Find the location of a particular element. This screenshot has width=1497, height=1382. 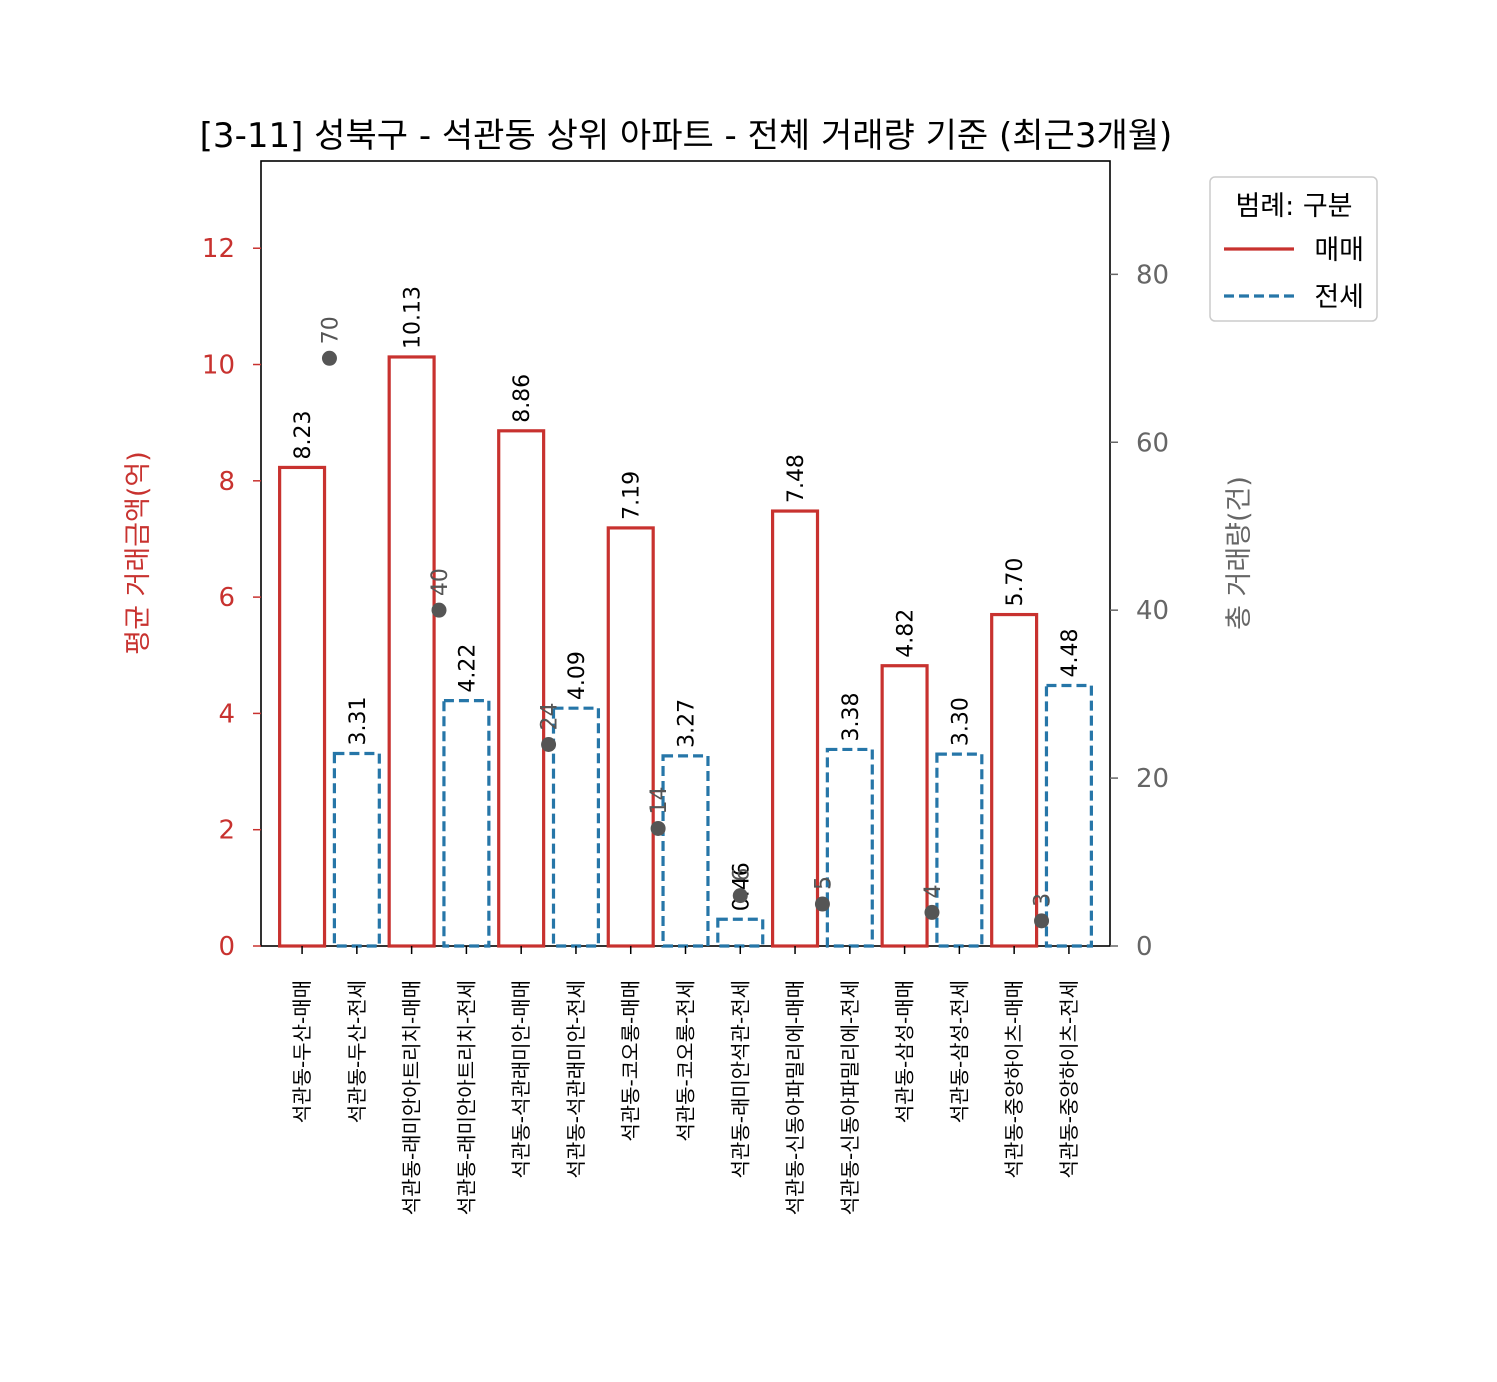

bar-value-label: 10.13 is located at coordinates (413, 317).